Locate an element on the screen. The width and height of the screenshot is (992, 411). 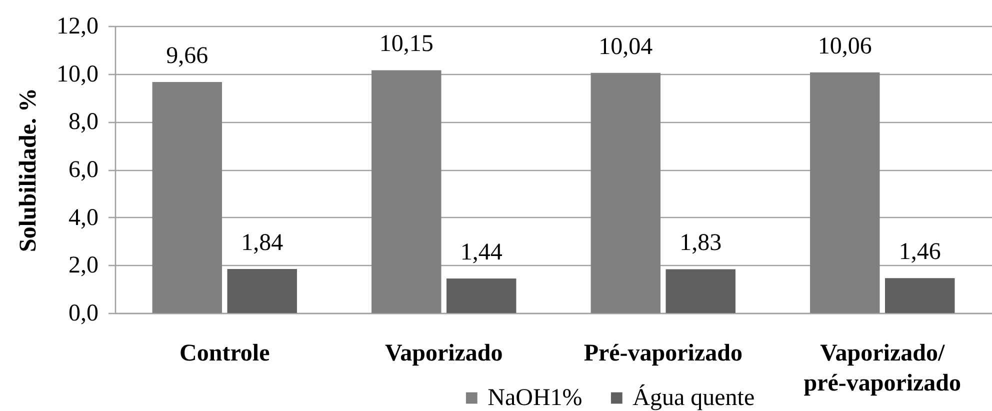
legend-label: Água quente is located at coordinates (693, 397).